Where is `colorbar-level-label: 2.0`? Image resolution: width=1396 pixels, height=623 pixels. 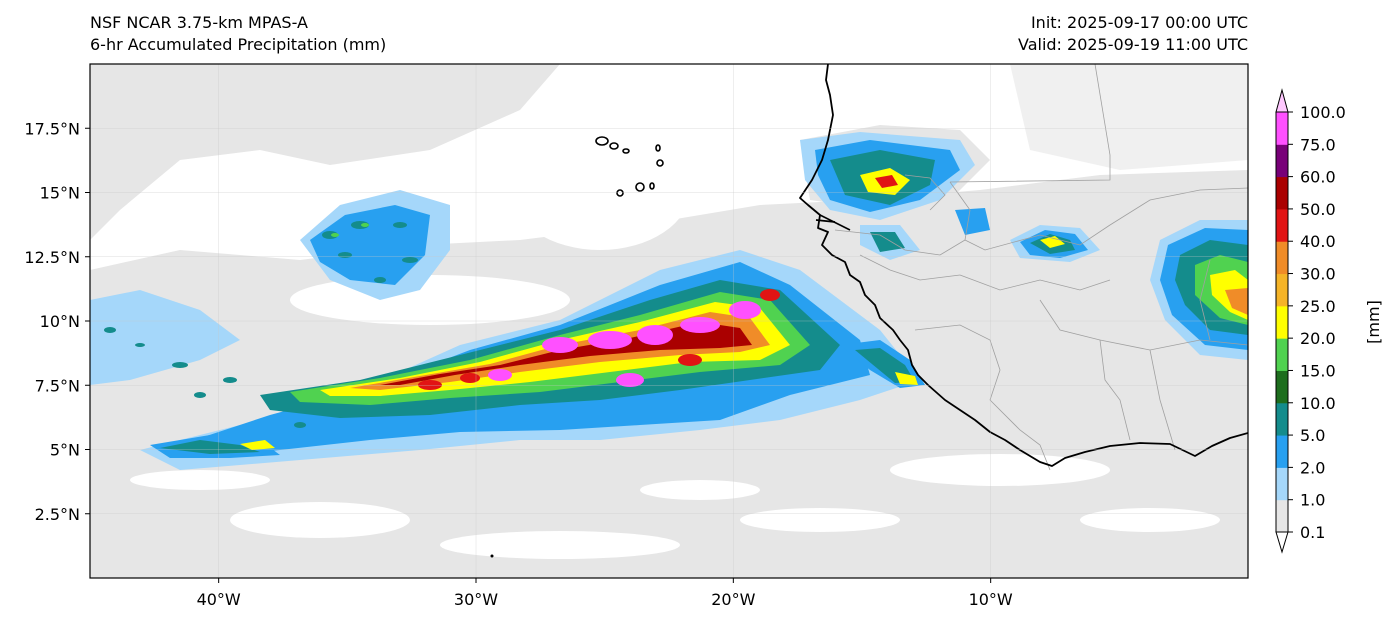
colorbar-level-label: 2.0 is located at coordinates (1312, 467).